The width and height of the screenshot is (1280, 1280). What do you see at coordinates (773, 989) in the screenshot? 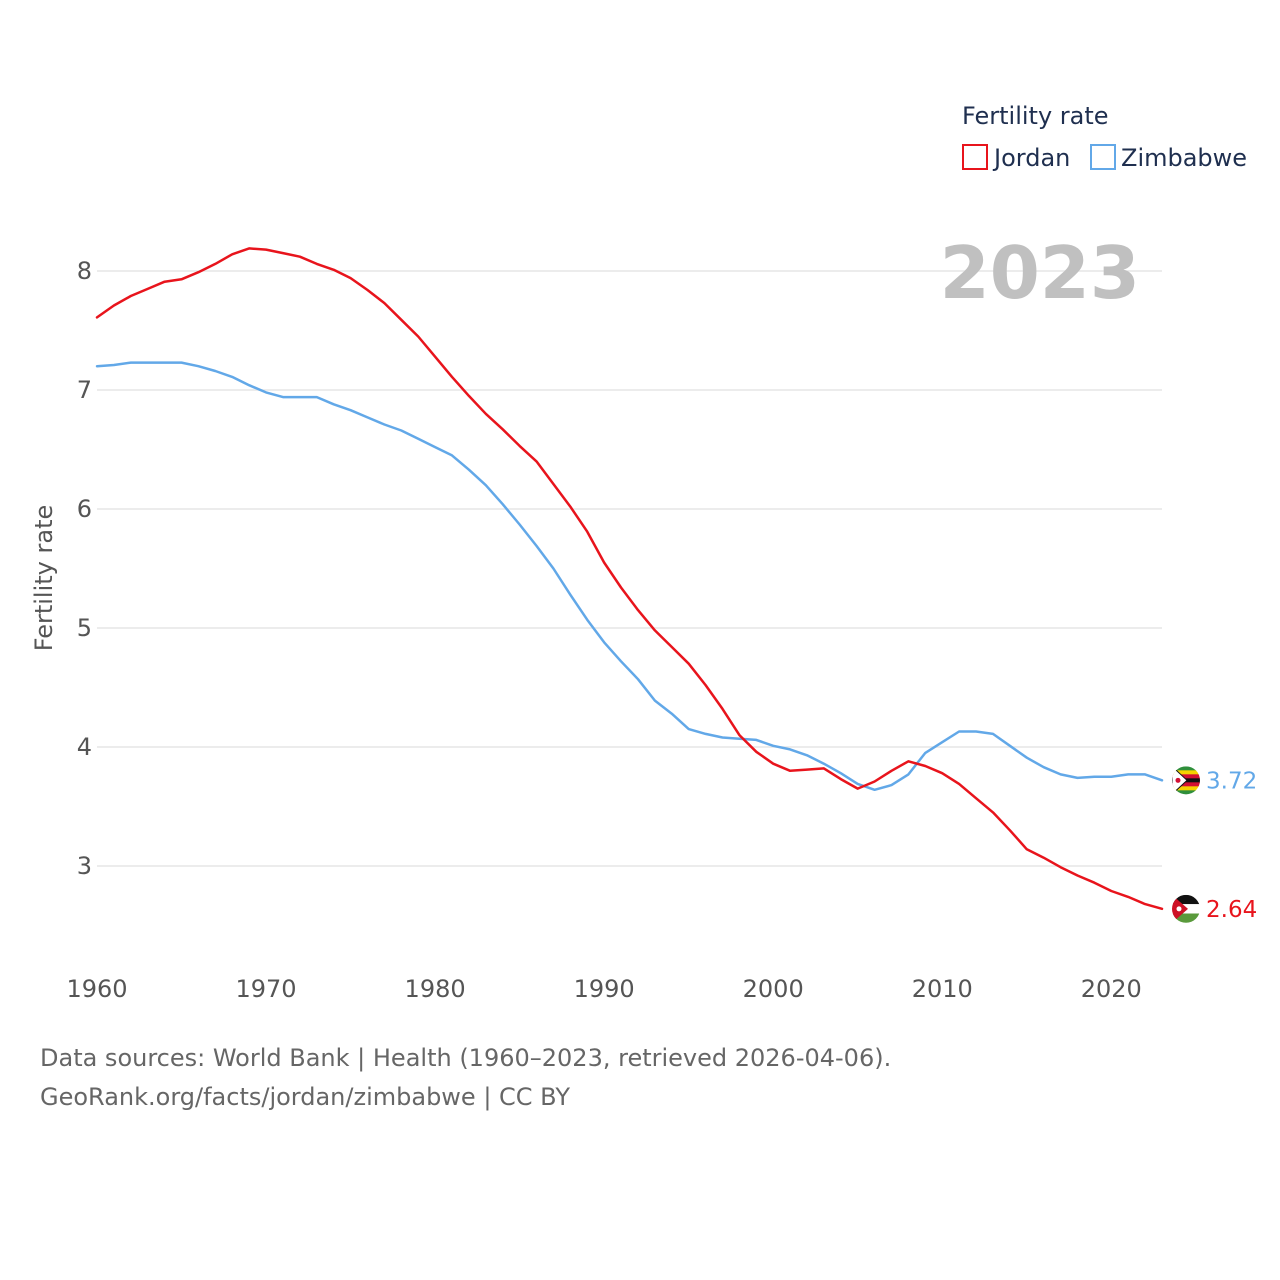
I see `x-tick-label: 2000` at bounding box center [773, 989].